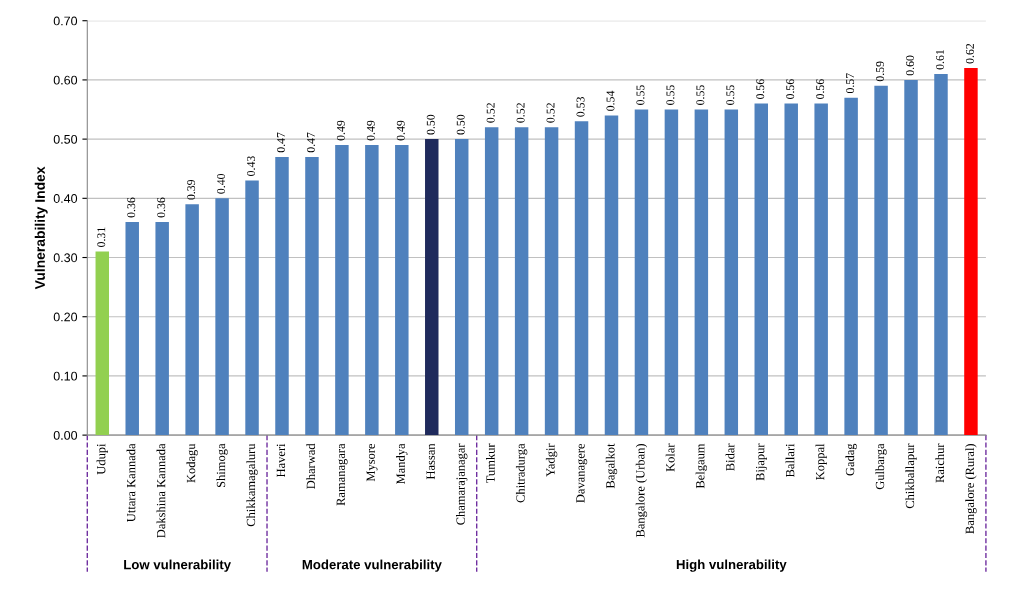 Image resolution: width=1027 pixels, height=592 pixels. What do you see at coordinates (65, 376) in the screenshot?
I see `y-tick-label: 0.10` at bounding box center [65, 376].